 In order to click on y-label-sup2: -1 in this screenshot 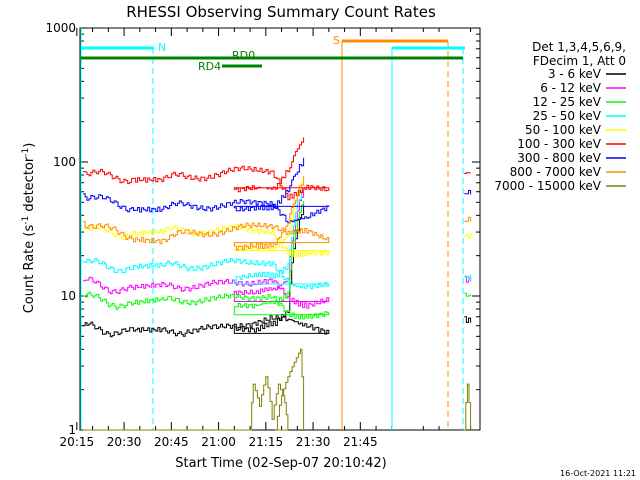, I will do `click(26, 152)`.